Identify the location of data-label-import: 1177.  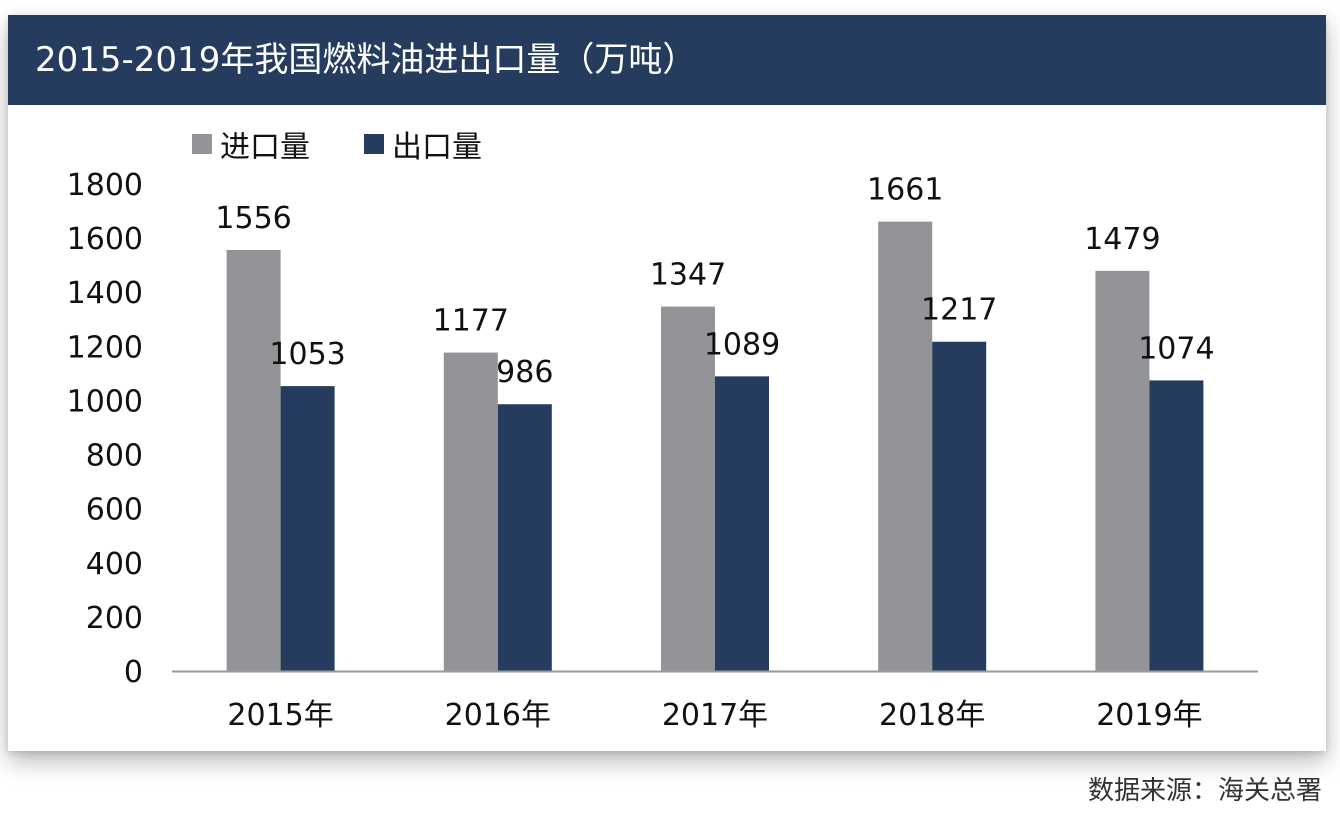
(471, 321).